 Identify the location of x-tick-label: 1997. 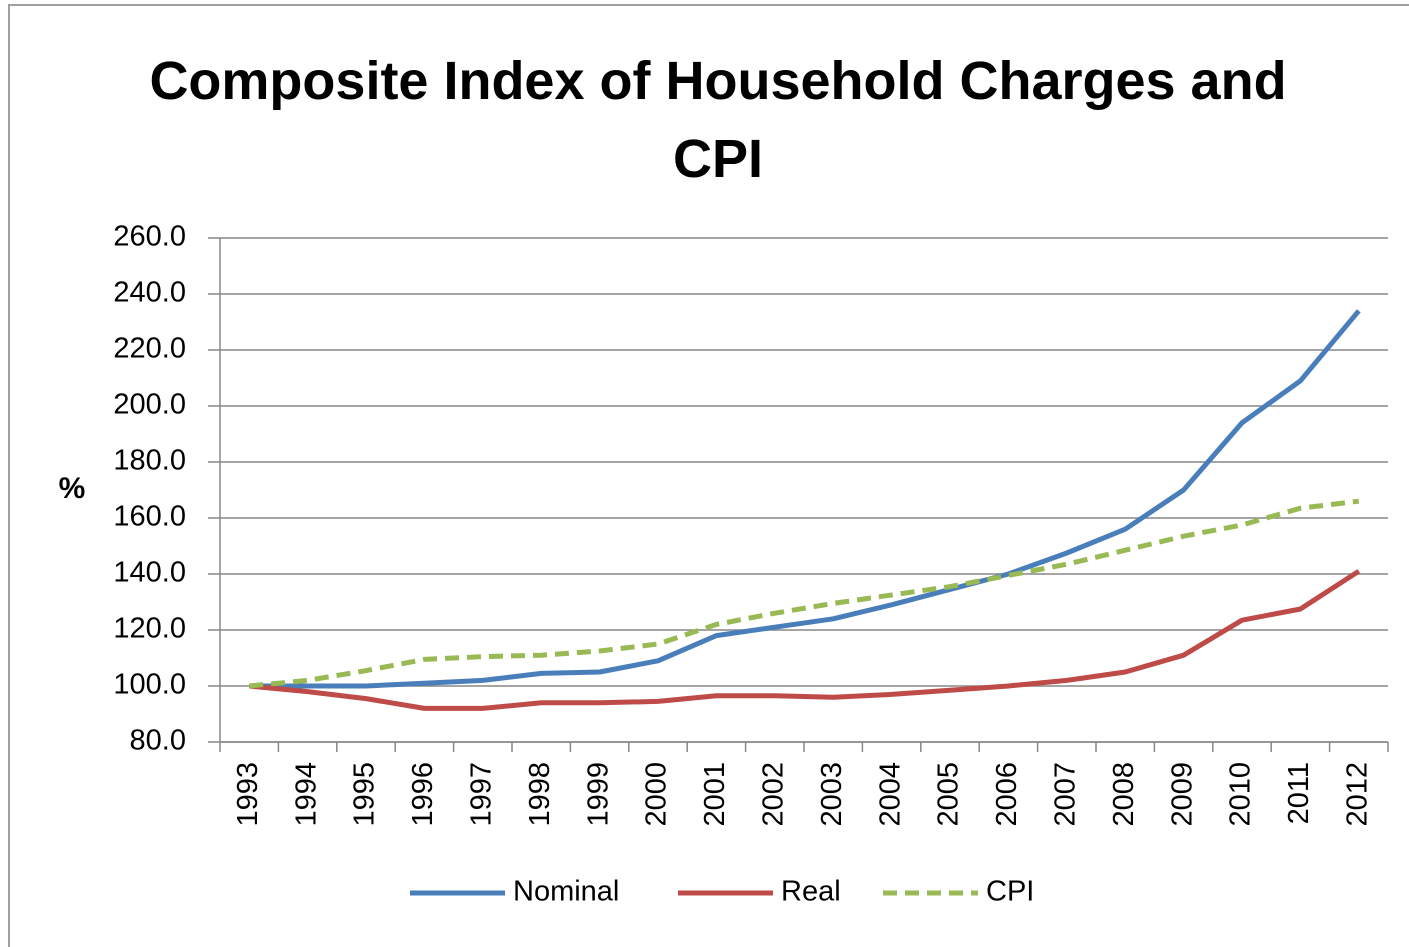
(481, 794).